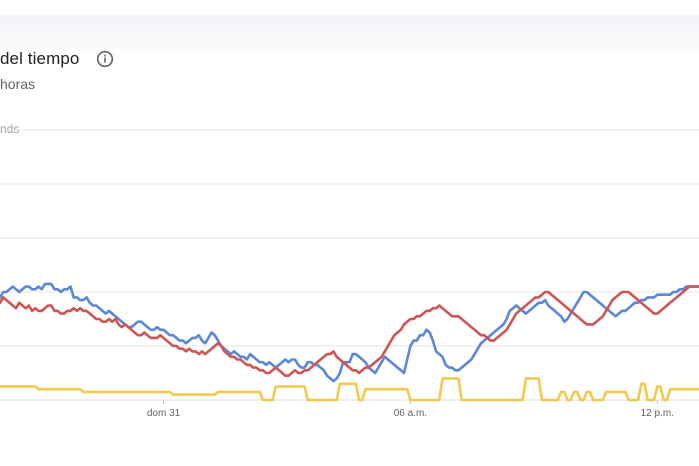 This screenshot has width=699, height=466. I want to click on x-tick-labels: dom 31 06 a.m. 12 p.m., so click(410, 409).